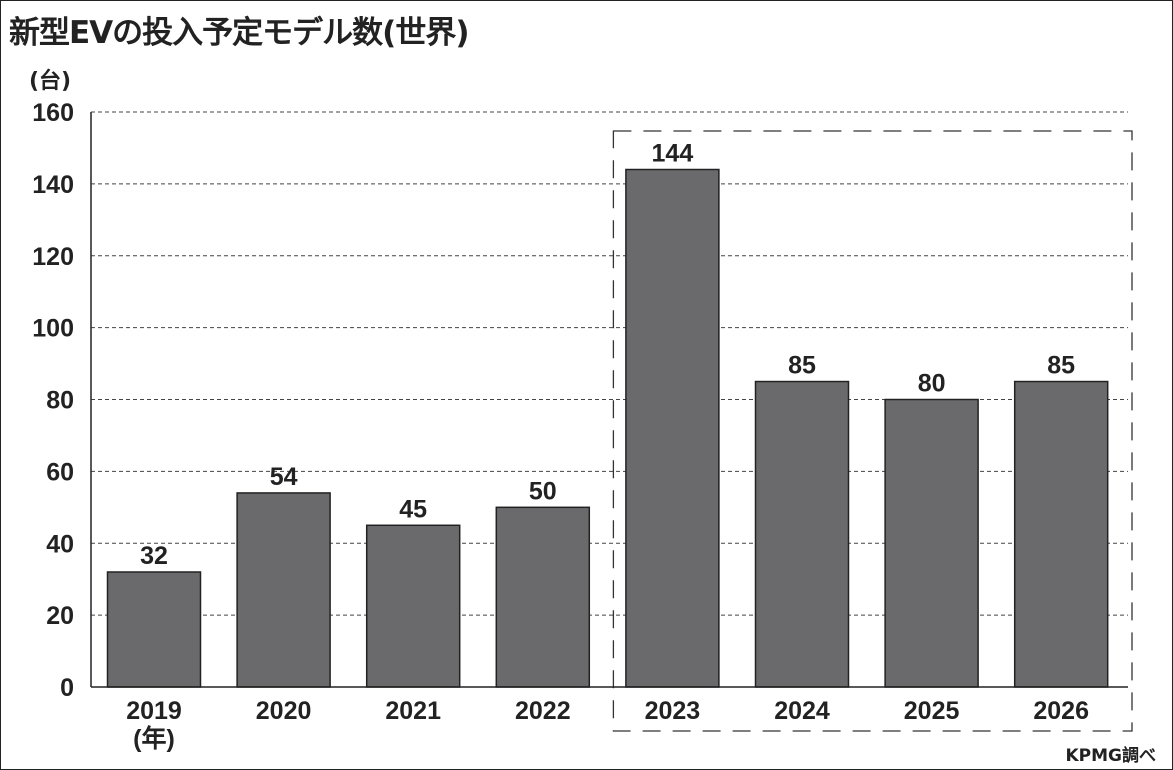 Image resolution: width=1173 pixels, height=770 pixels. Describe the element at coordinates (543, 491) in the screenshot. I see `data-label: 50` at that location.